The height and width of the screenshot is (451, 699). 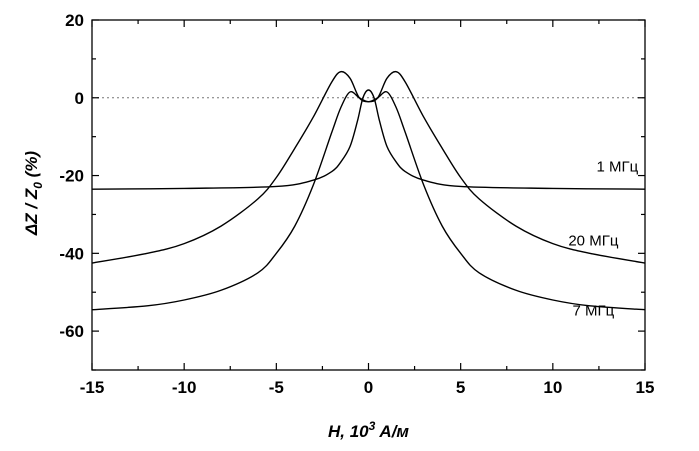 What do you see at coordinates (552, 387) in the screenshot?
I see `x-tick-label: 10` at bounding box center [552, 387].